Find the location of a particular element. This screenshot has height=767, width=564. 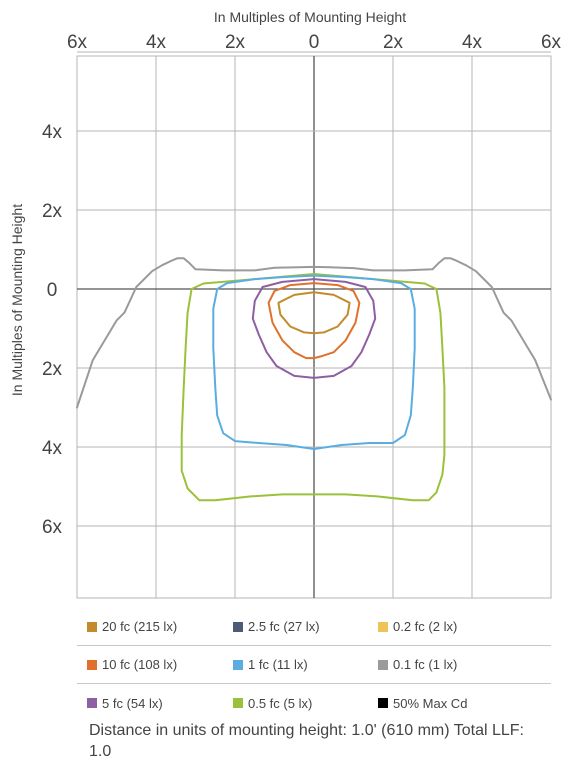

legend-item: 0.2 fc (2 lx) is located at coordinates (463, 626).